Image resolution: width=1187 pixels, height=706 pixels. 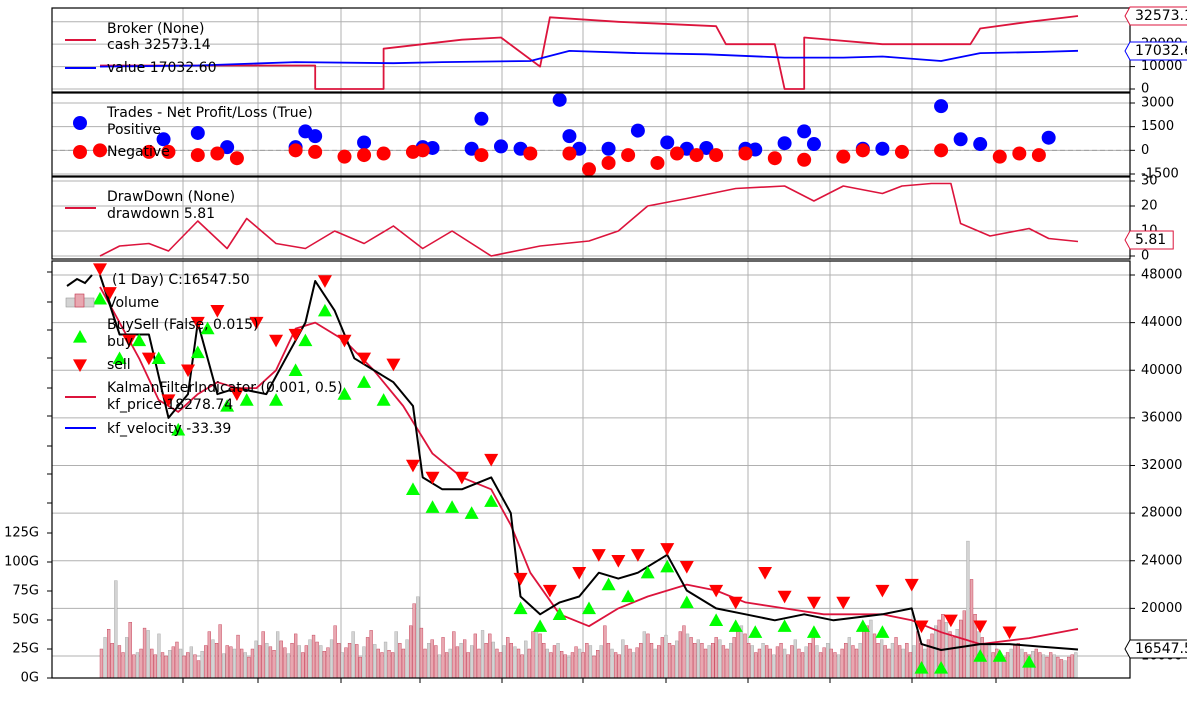 What do you see at coordinates (612, 219) in the screenshot?
I see `drawdown-panel: 0102030DrawDown (None)drawdown 5.815.81` at bounding box center [612, 219].